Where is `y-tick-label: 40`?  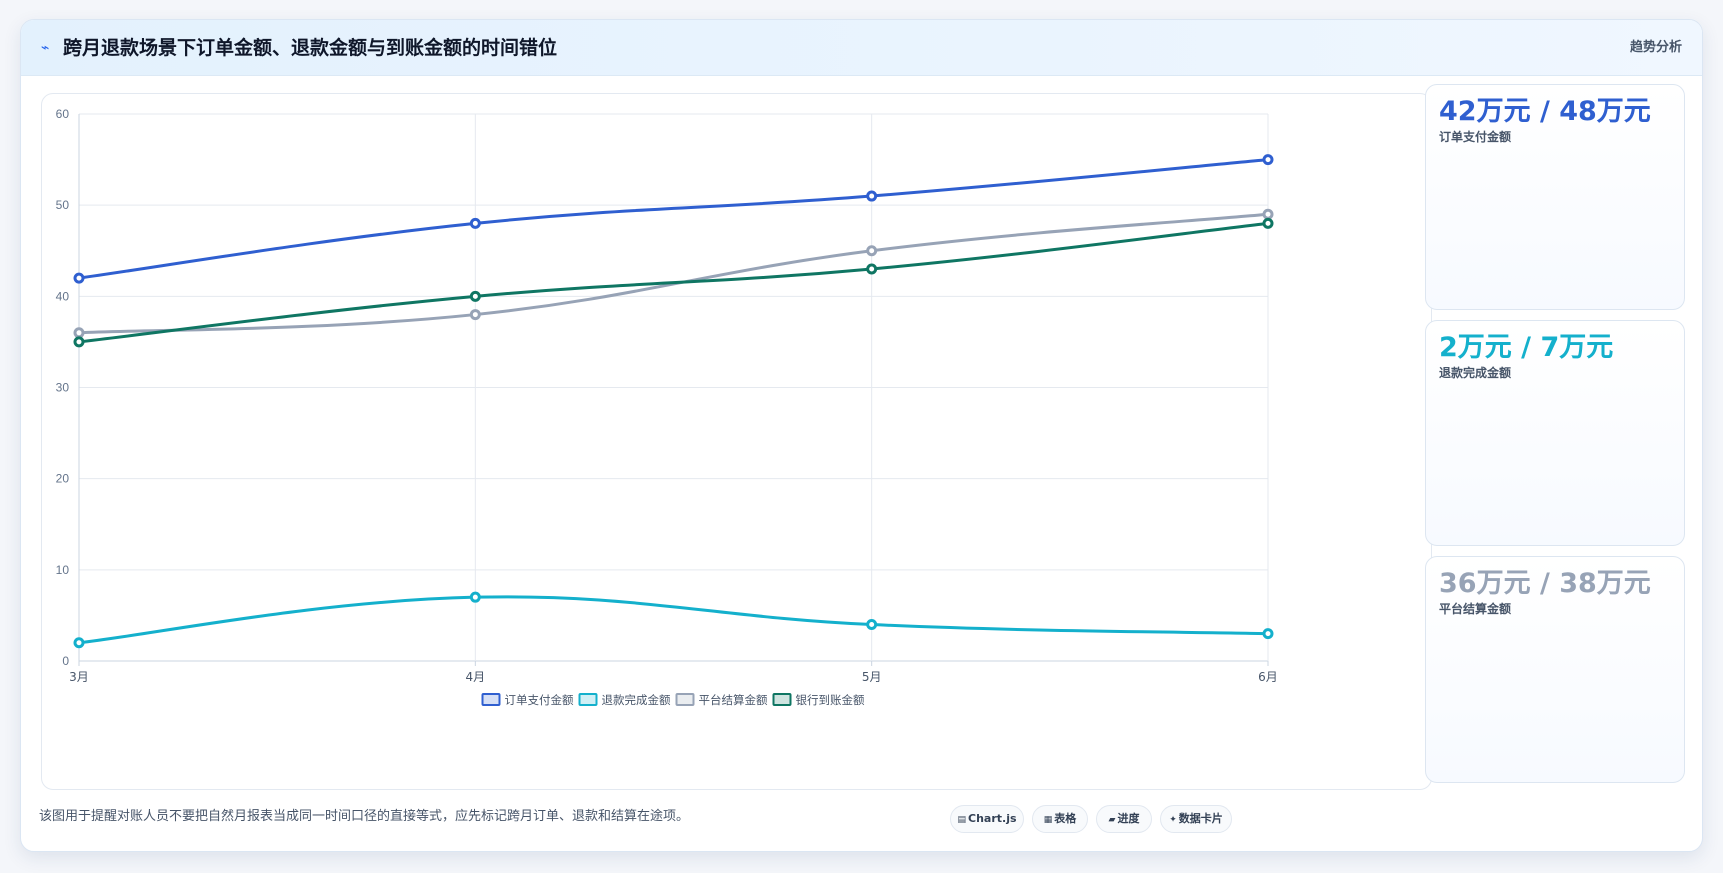 y-tick-label: 40 is located at coordinates (63, 296).